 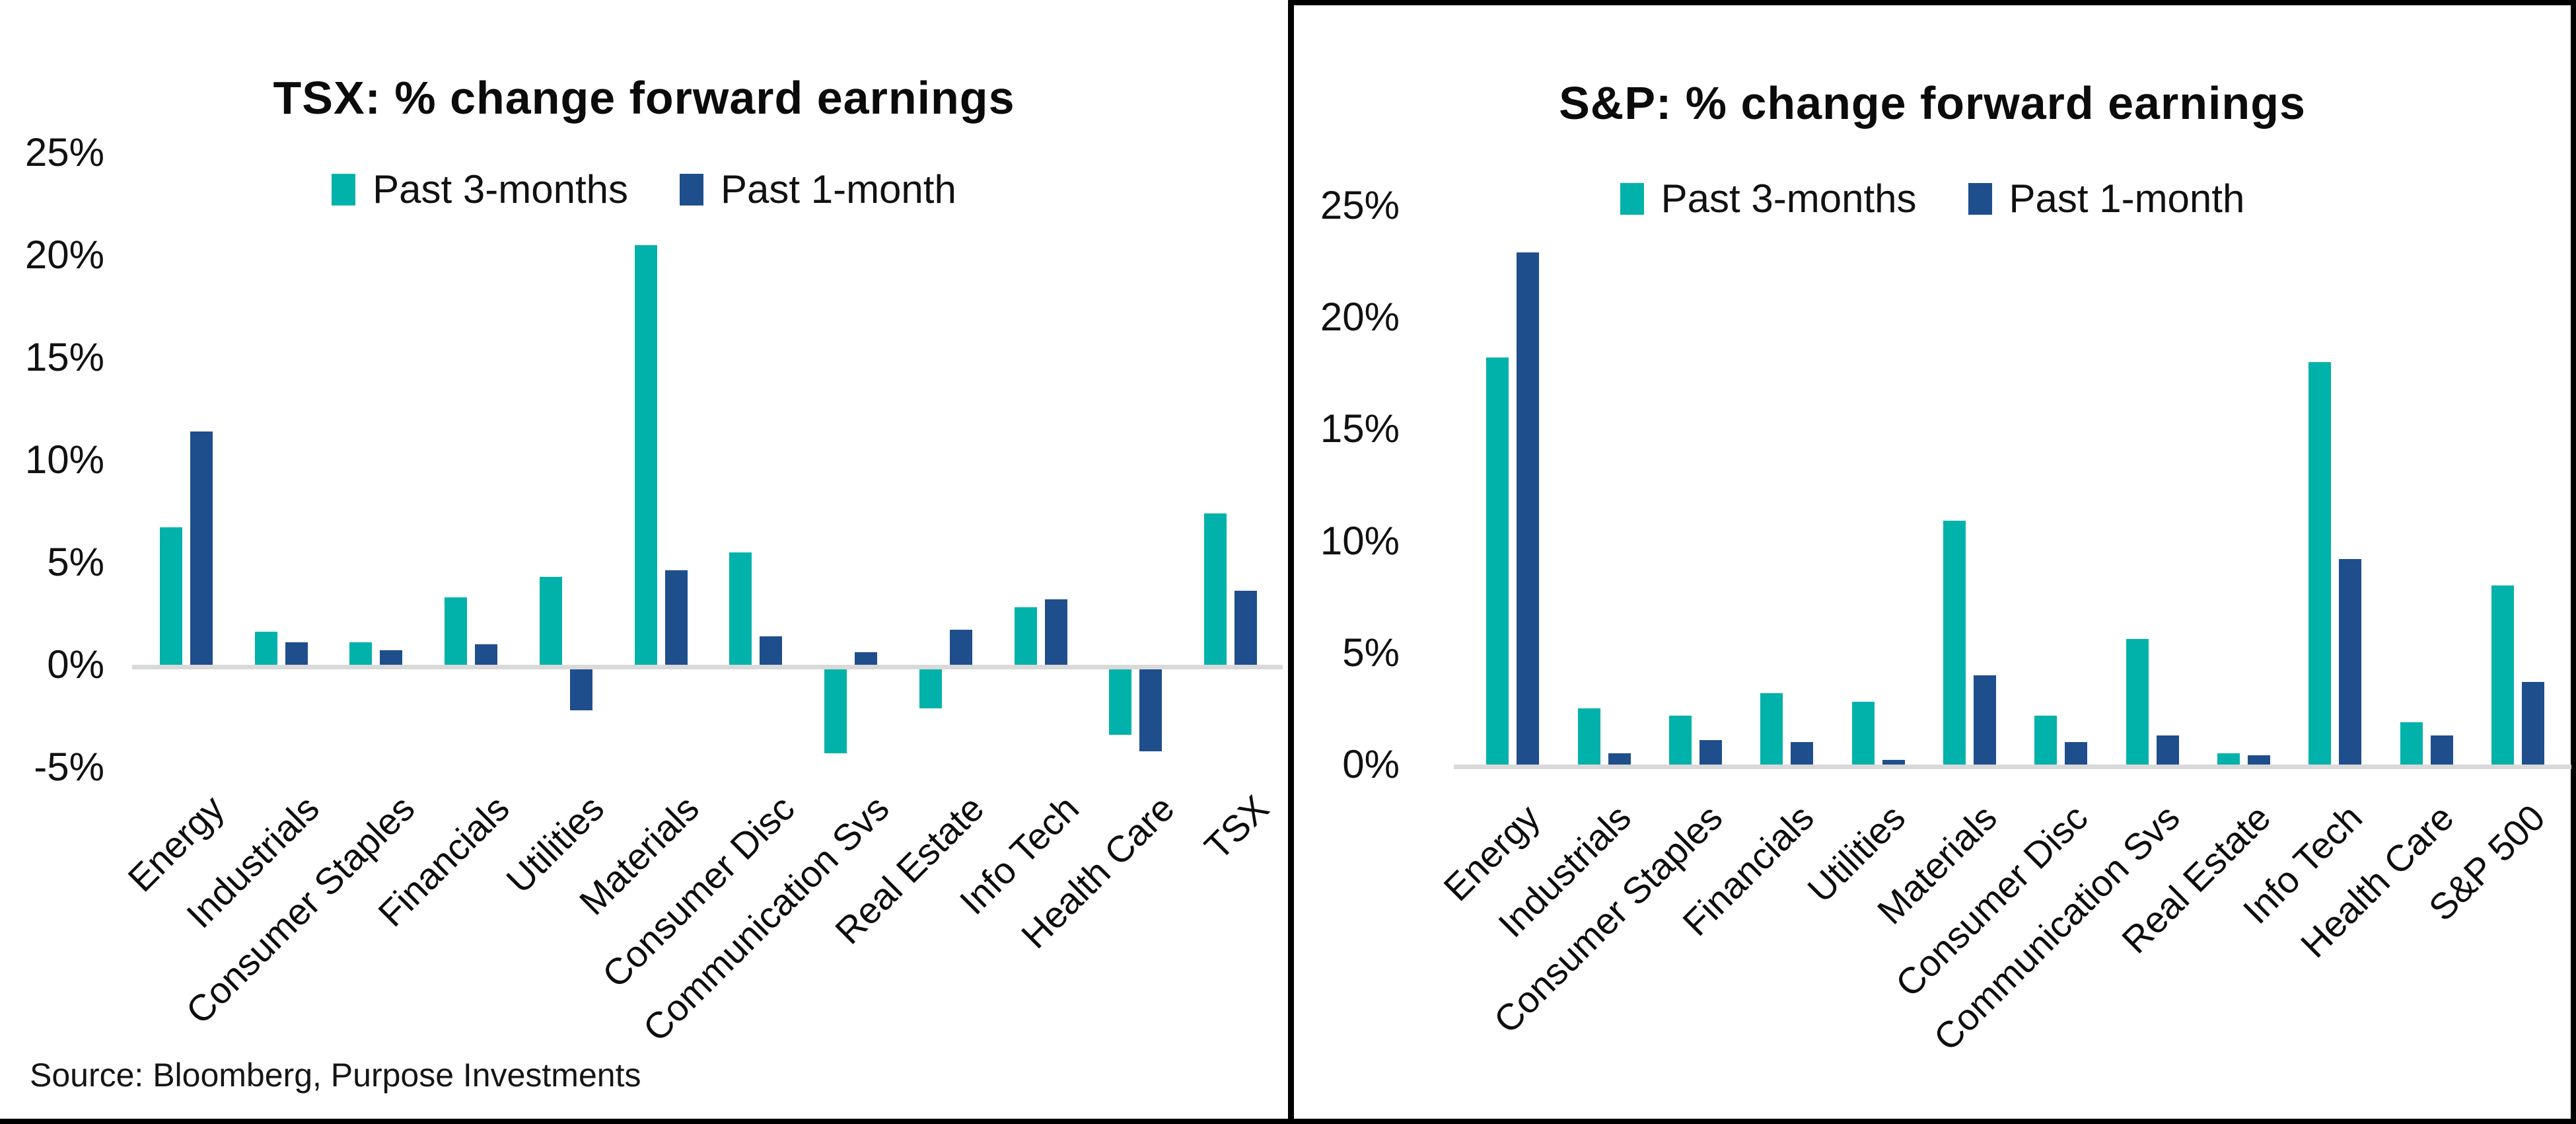 What do you see at coordinates (1933, 199) in the screenshot?
I see `sp-legend: Past 3-months Past 1-month` at bounding box center [1933, 199].